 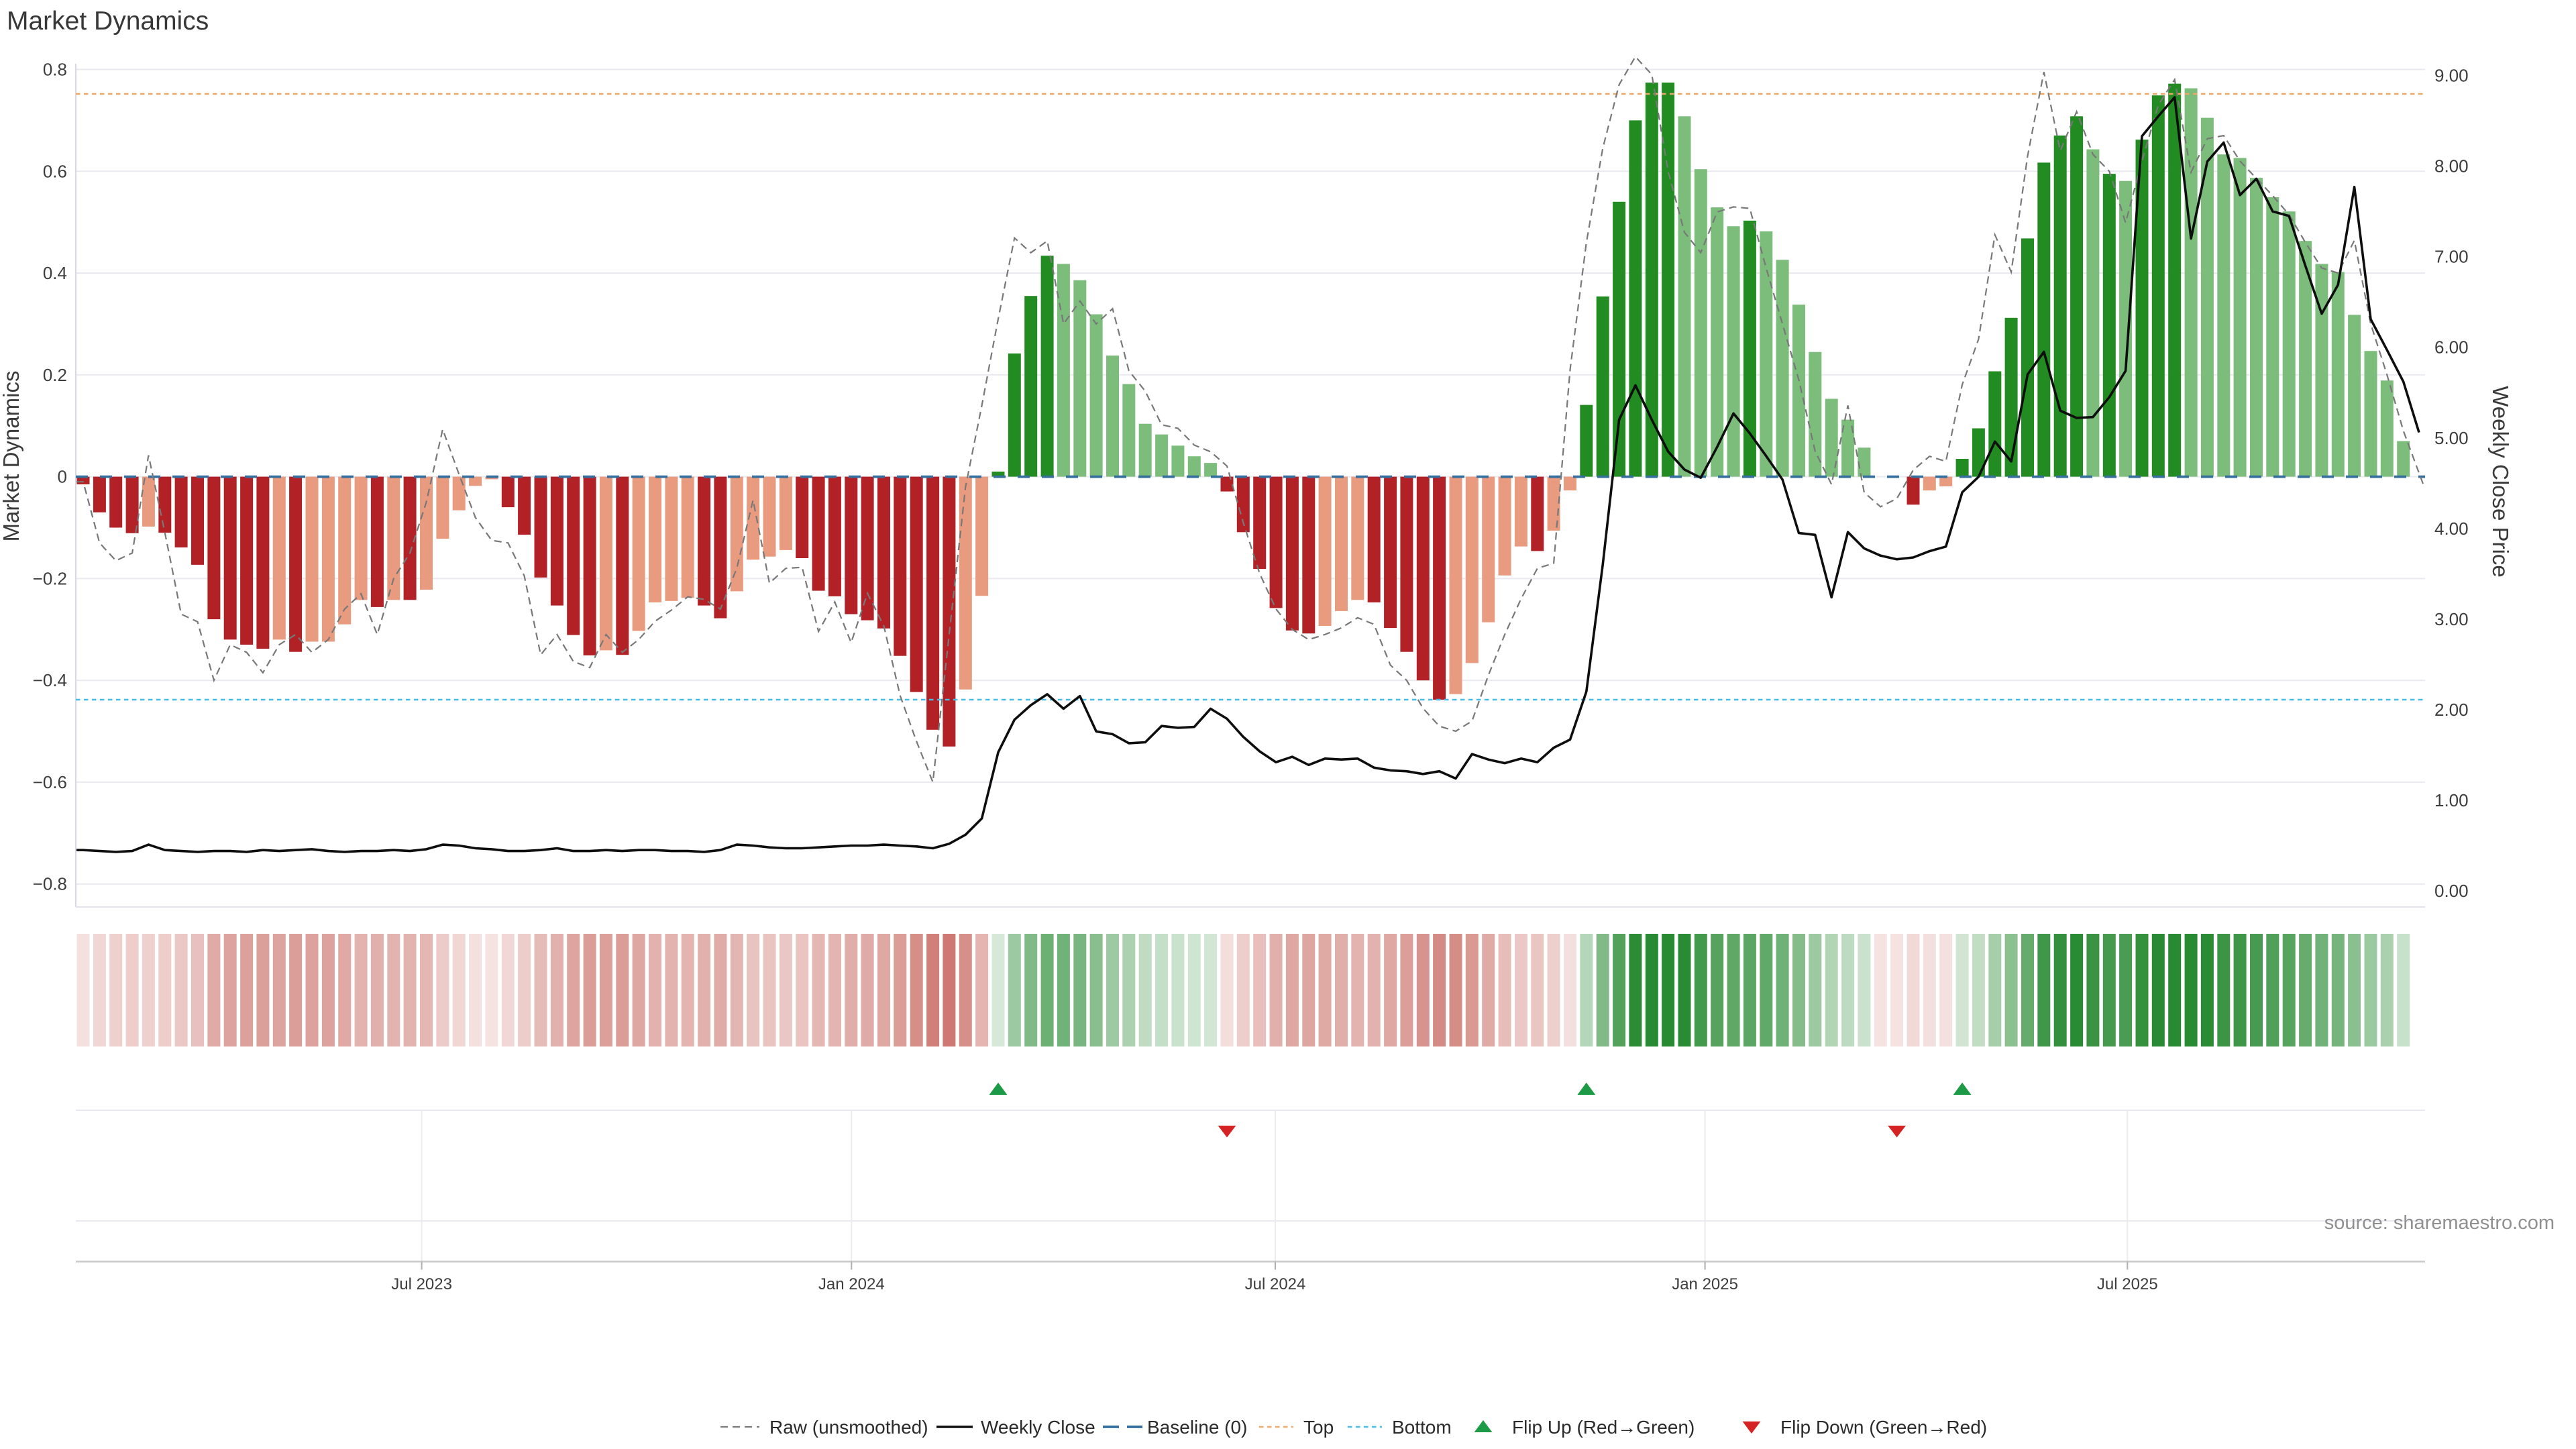 What do you see at coordinates (851, 1284) in the screenshot?
I see `svg-text: Jan 2024` at bounding box center [851, 1284].